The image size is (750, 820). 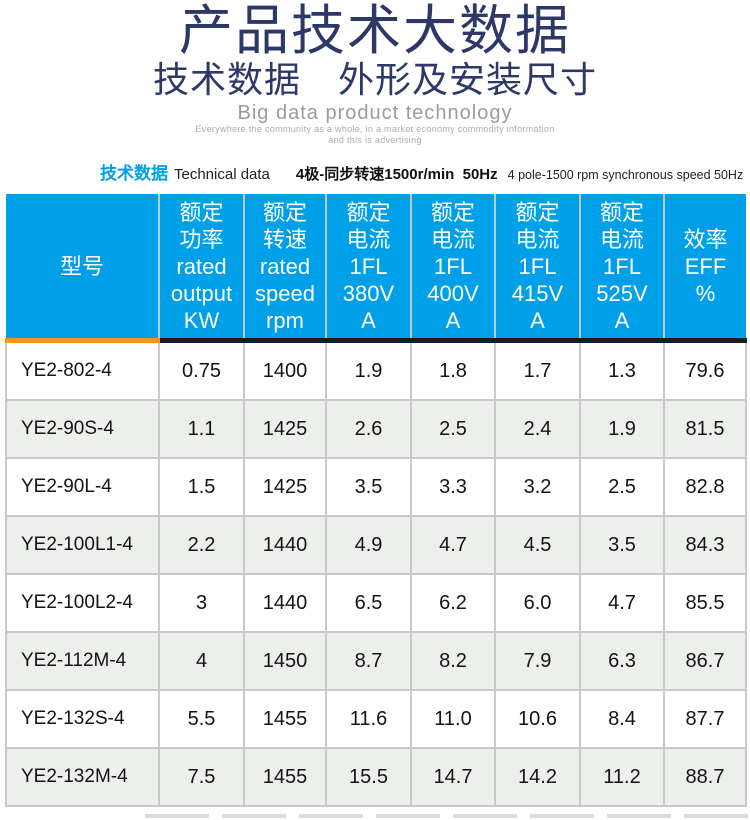 I want to click on cell-current-415v: 7.9, so click(x=537, y=661).